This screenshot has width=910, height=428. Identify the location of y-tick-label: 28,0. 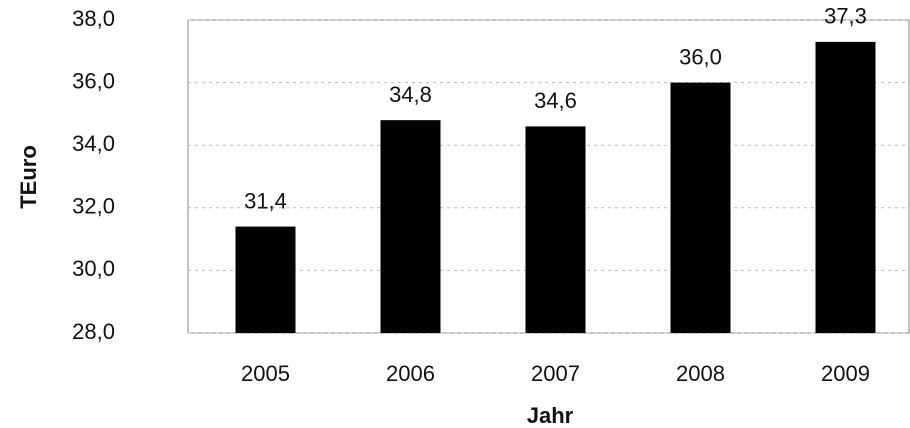
(93, 331).